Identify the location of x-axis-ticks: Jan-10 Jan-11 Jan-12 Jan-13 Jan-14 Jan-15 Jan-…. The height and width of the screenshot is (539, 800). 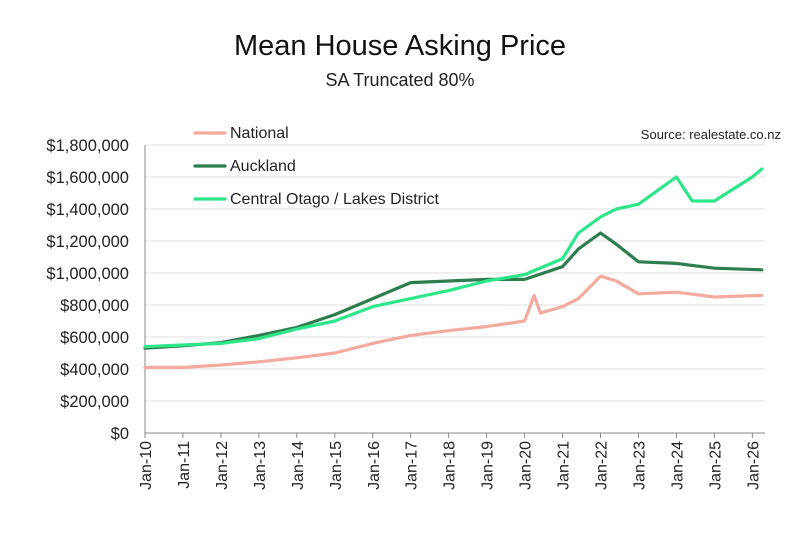
(450, 461).